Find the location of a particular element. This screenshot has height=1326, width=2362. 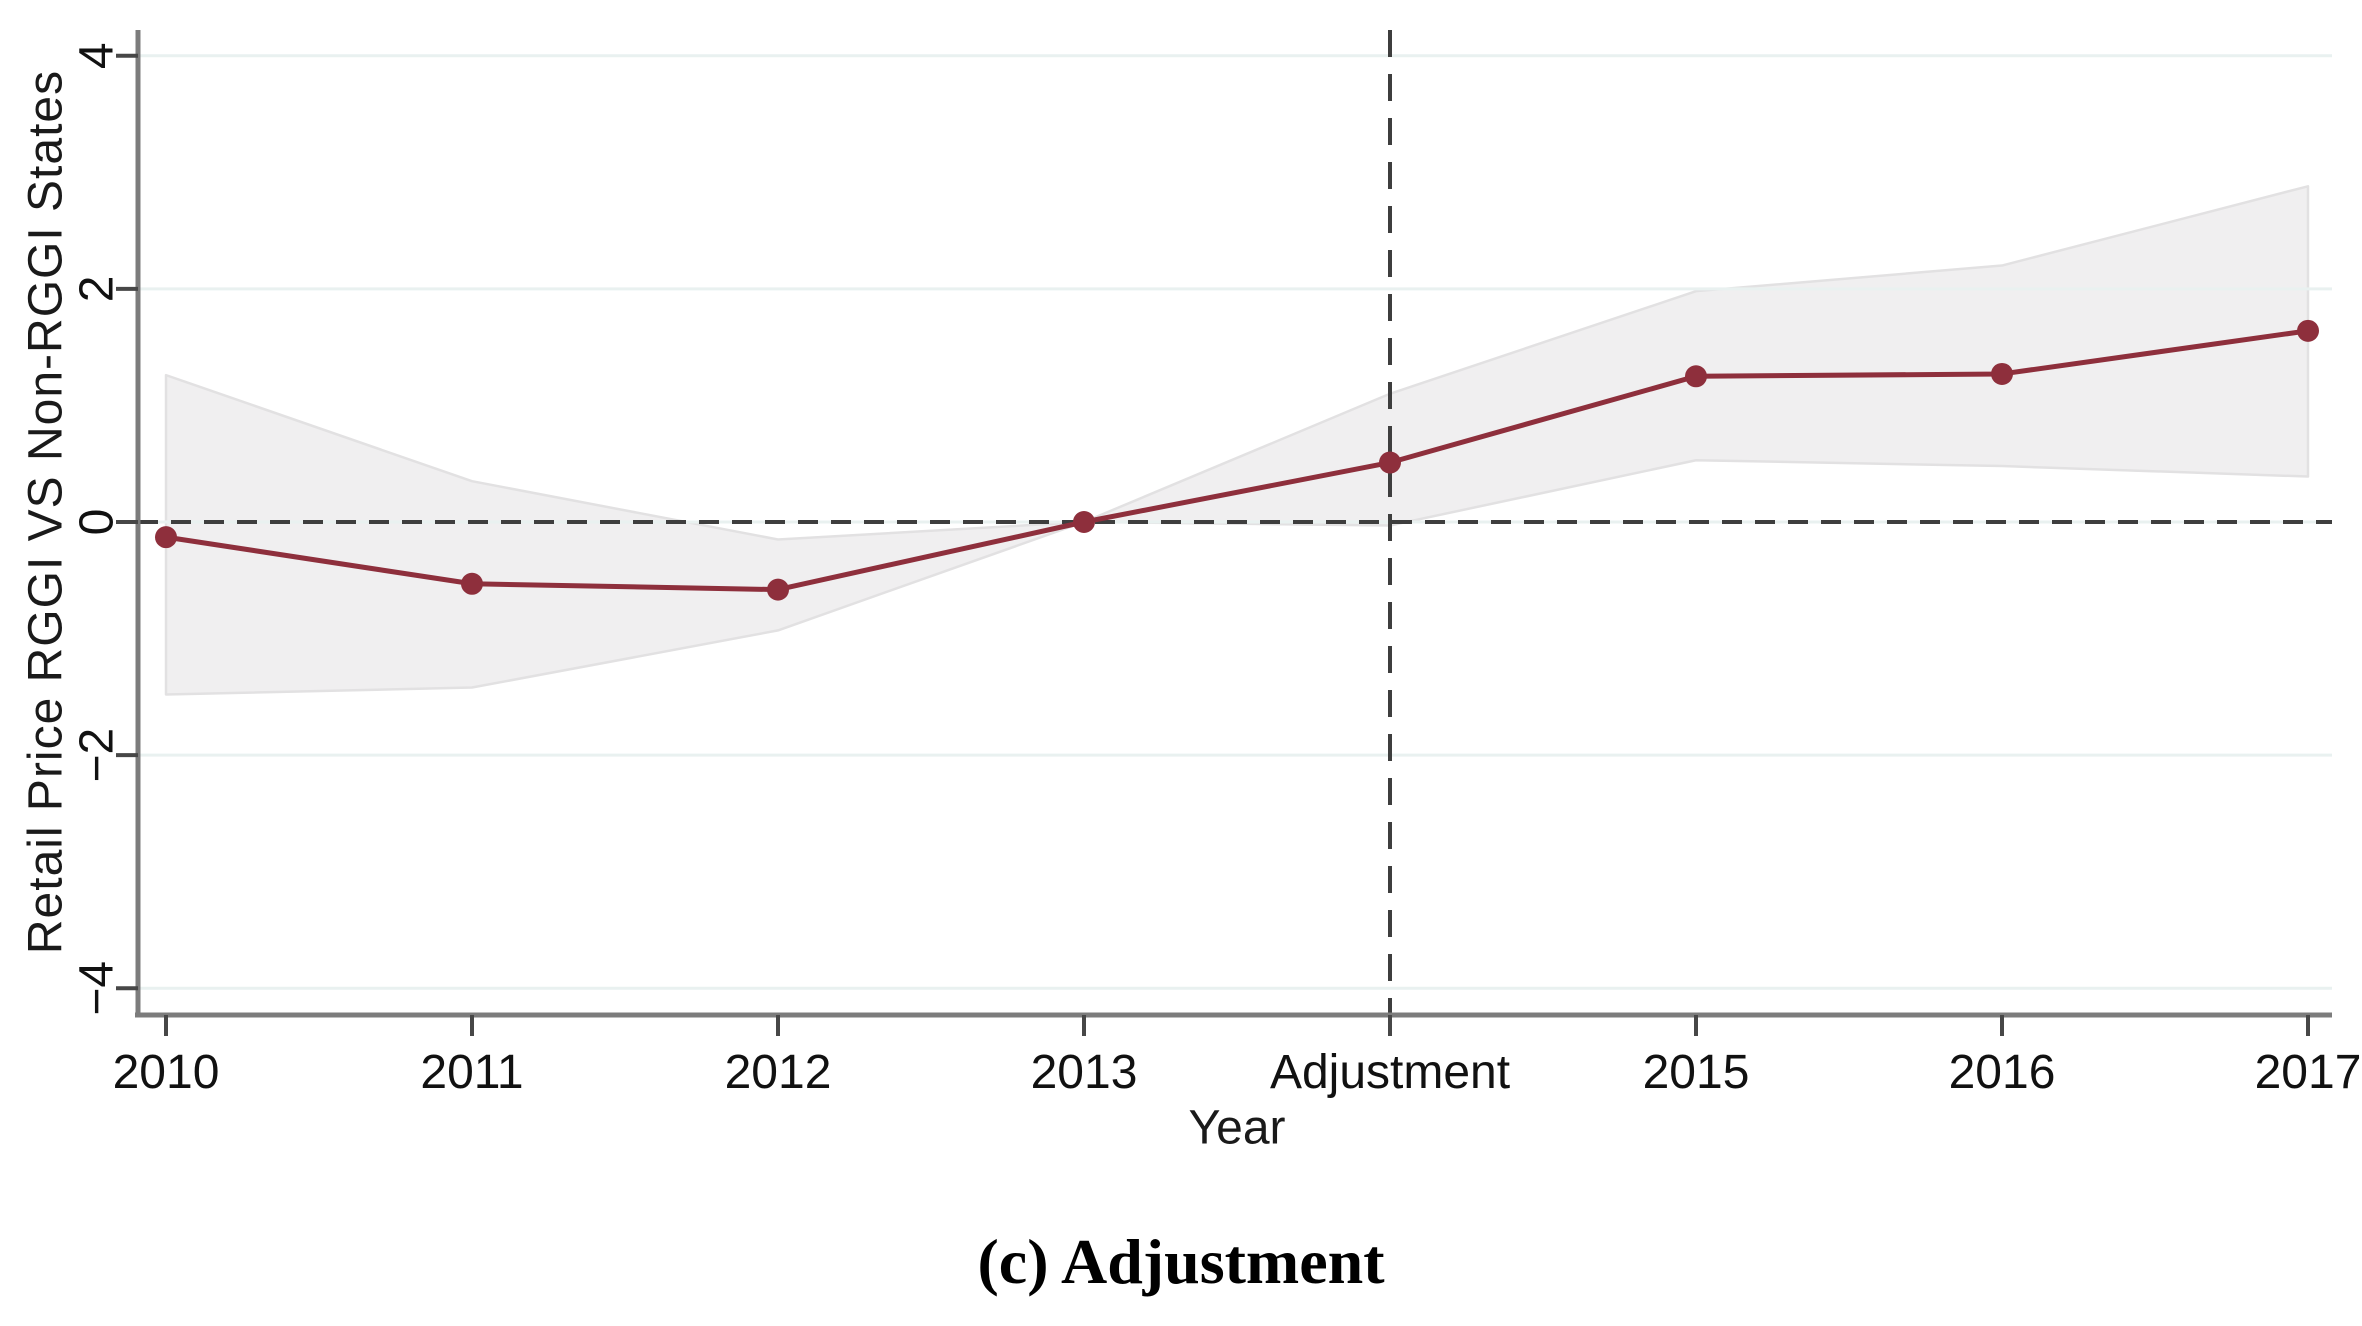

data-point-Adjustment is located at coordinates (1390, 462).